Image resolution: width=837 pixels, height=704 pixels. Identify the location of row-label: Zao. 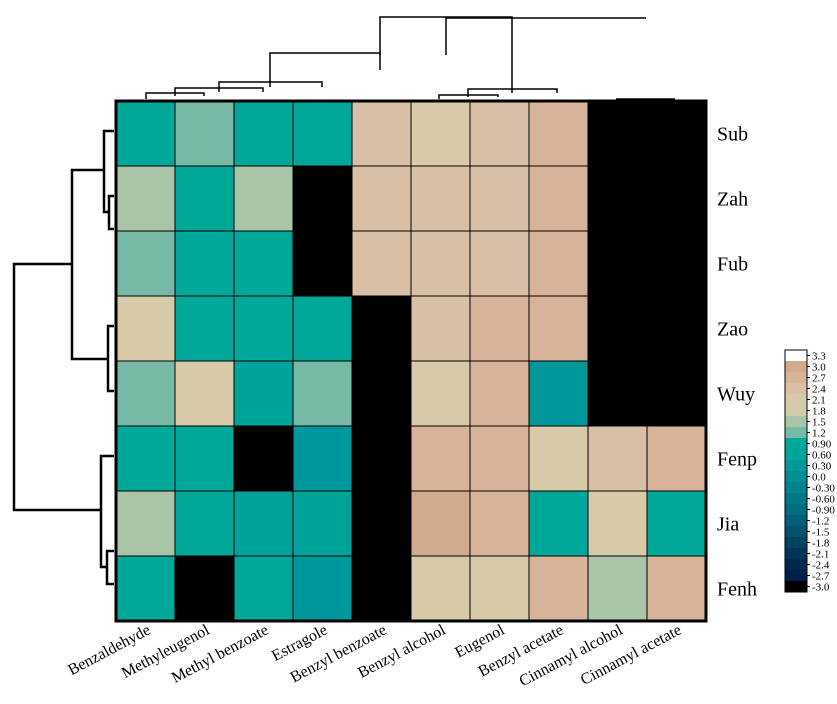
(732, 330).